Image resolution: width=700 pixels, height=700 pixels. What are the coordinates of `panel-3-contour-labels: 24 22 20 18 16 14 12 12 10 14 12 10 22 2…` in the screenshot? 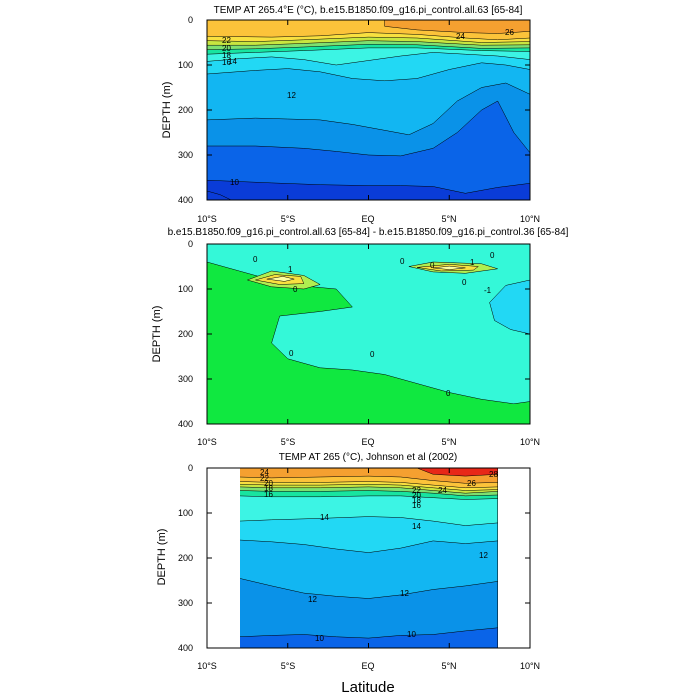 It's located at (379, 555).